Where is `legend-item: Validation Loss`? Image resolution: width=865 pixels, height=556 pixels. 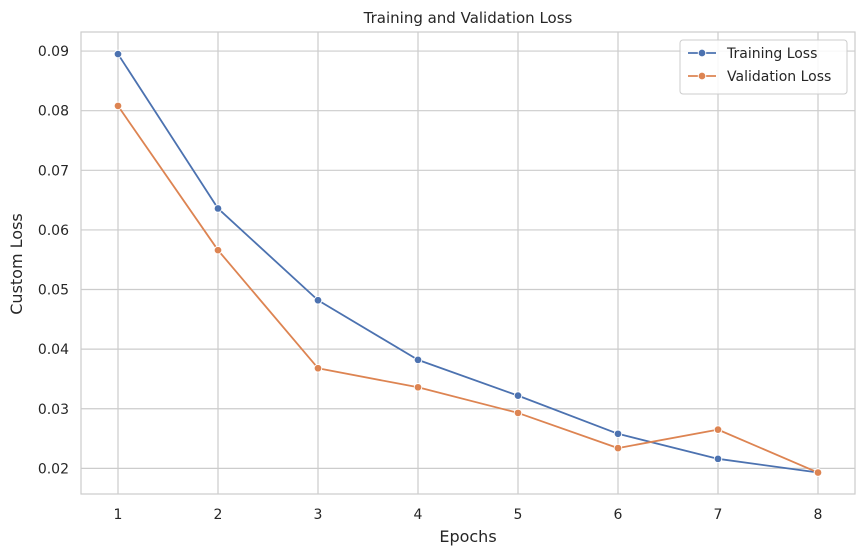
legend-item: Validation Loss is located at coordinates (759, 77).